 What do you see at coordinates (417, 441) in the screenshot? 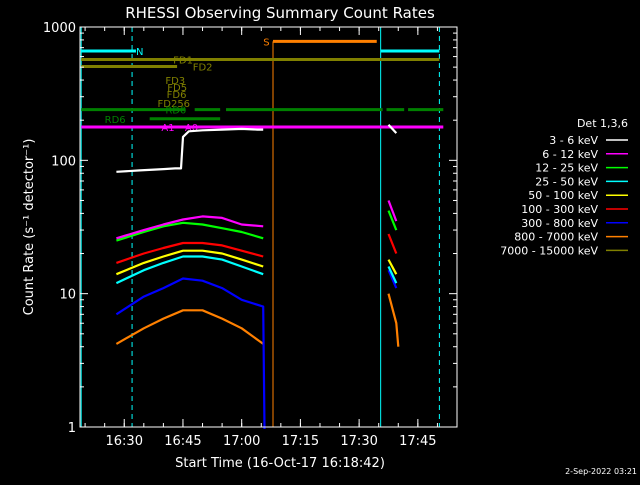
I see `x-tick-label: 17:45` at bounding box center [417, 441].